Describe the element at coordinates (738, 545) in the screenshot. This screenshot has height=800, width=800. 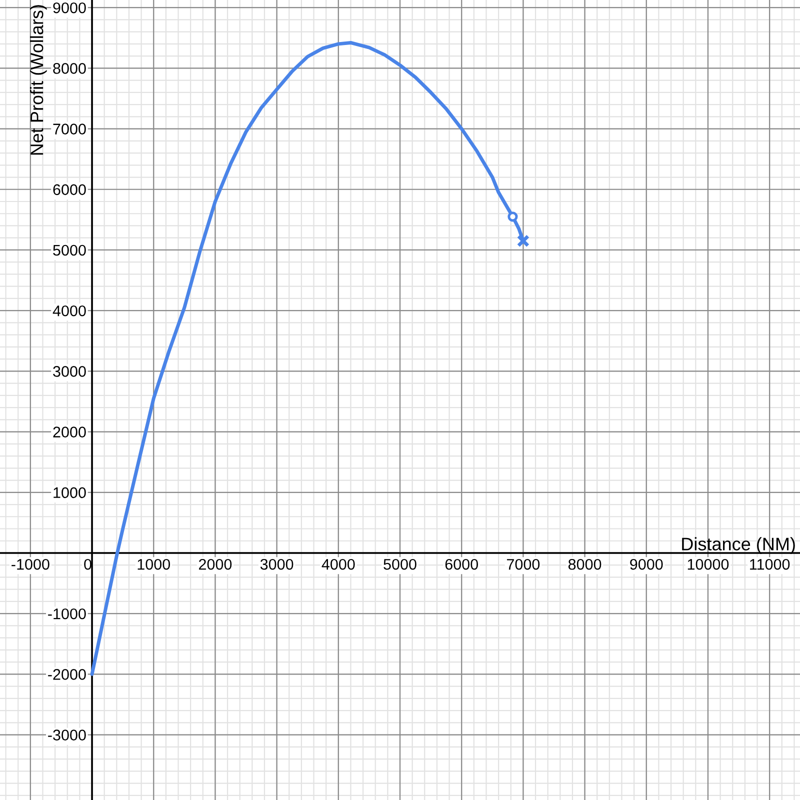
I see `x-axis-title: Distance (NM)` at that location.